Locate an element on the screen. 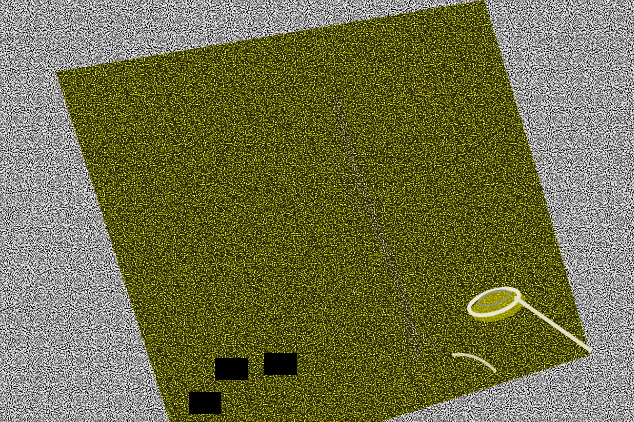 The width and height of the screenshot is (634, 422). paperclip is located at coordinates (521, 330).